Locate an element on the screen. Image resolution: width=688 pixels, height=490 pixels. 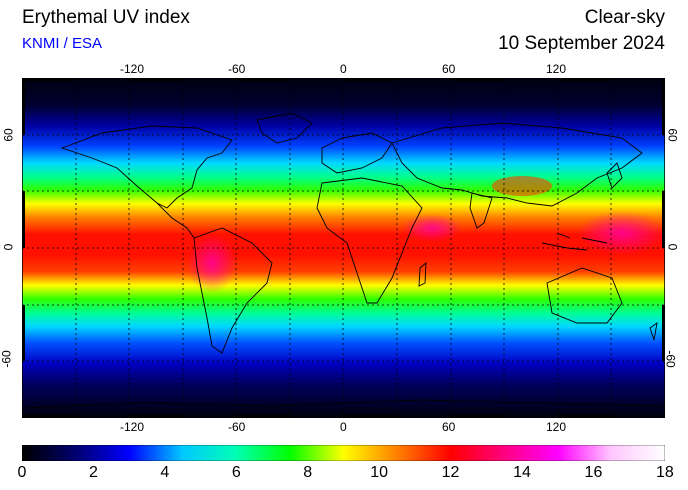
lon-tick-bottom: -120 is located at coordinates (132, 427).